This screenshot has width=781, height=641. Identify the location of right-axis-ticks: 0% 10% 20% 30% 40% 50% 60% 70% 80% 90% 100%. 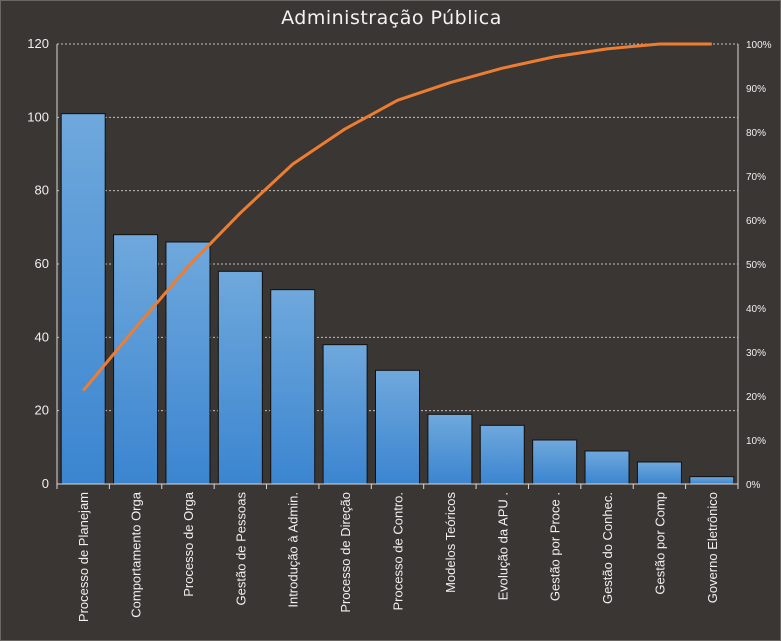
(759, 265).